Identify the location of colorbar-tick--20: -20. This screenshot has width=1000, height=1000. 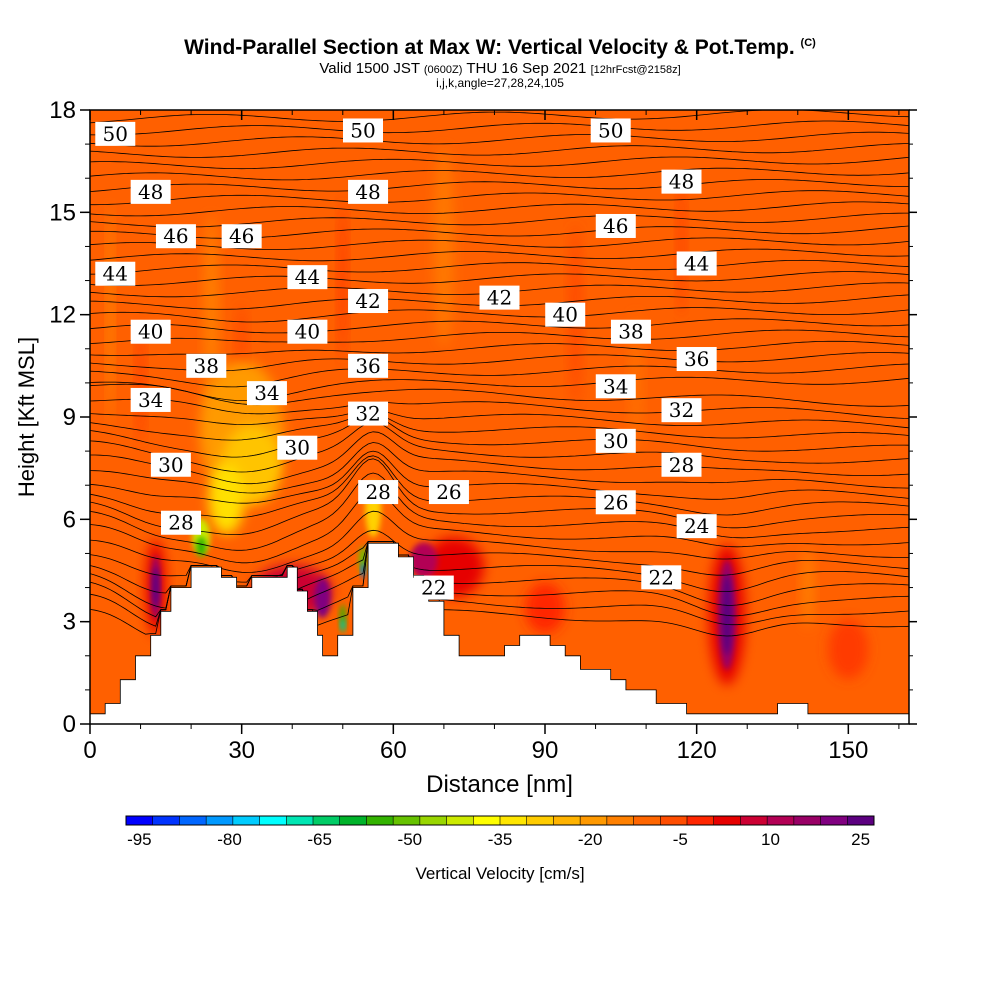
(590, 839).